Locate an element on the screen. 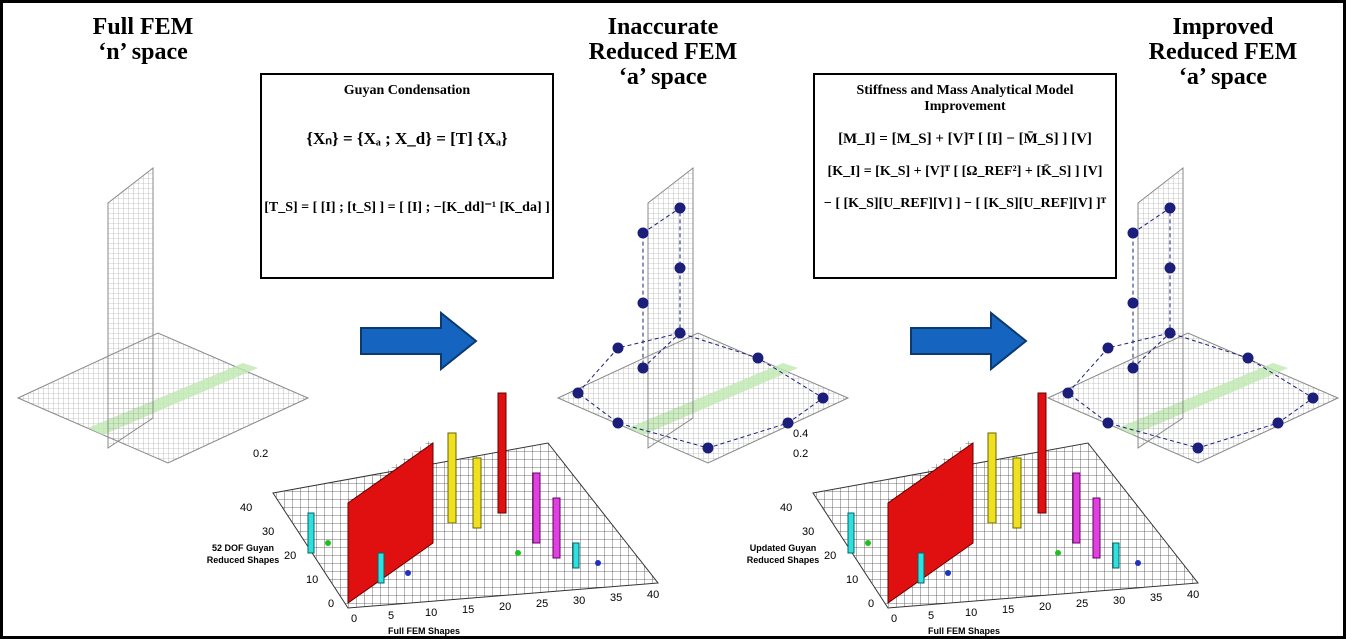  y-axis-label: 52 DOF Guyan is located at coordinates (242, 548).